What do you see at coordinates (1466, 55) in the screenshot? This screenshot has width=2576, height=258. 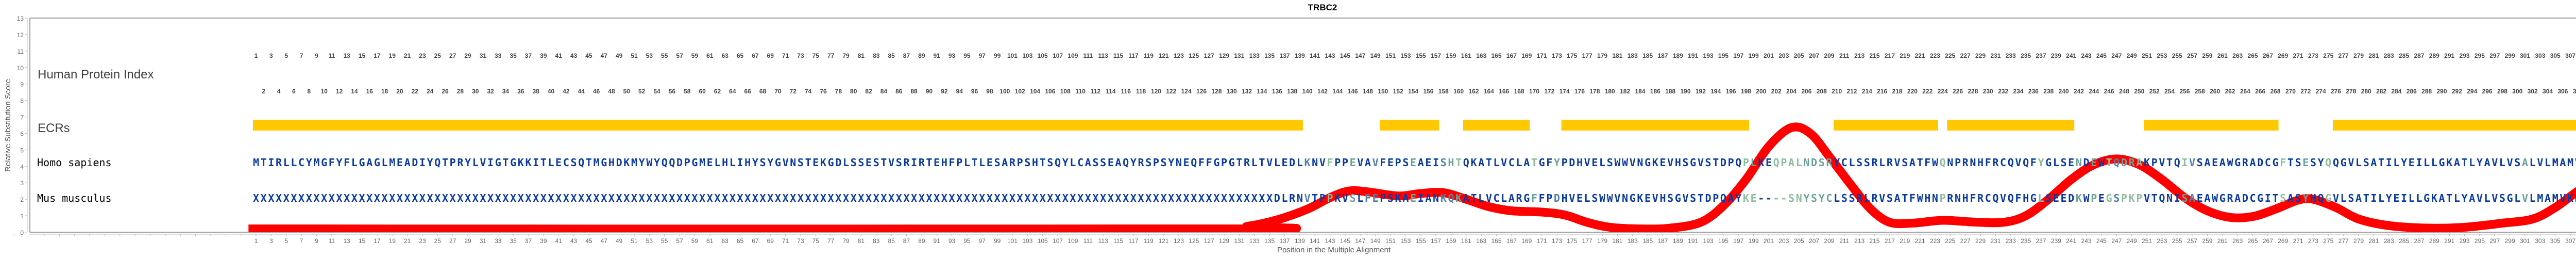 I see `protein-index-number: 161` at bounding box center [1466, 55].